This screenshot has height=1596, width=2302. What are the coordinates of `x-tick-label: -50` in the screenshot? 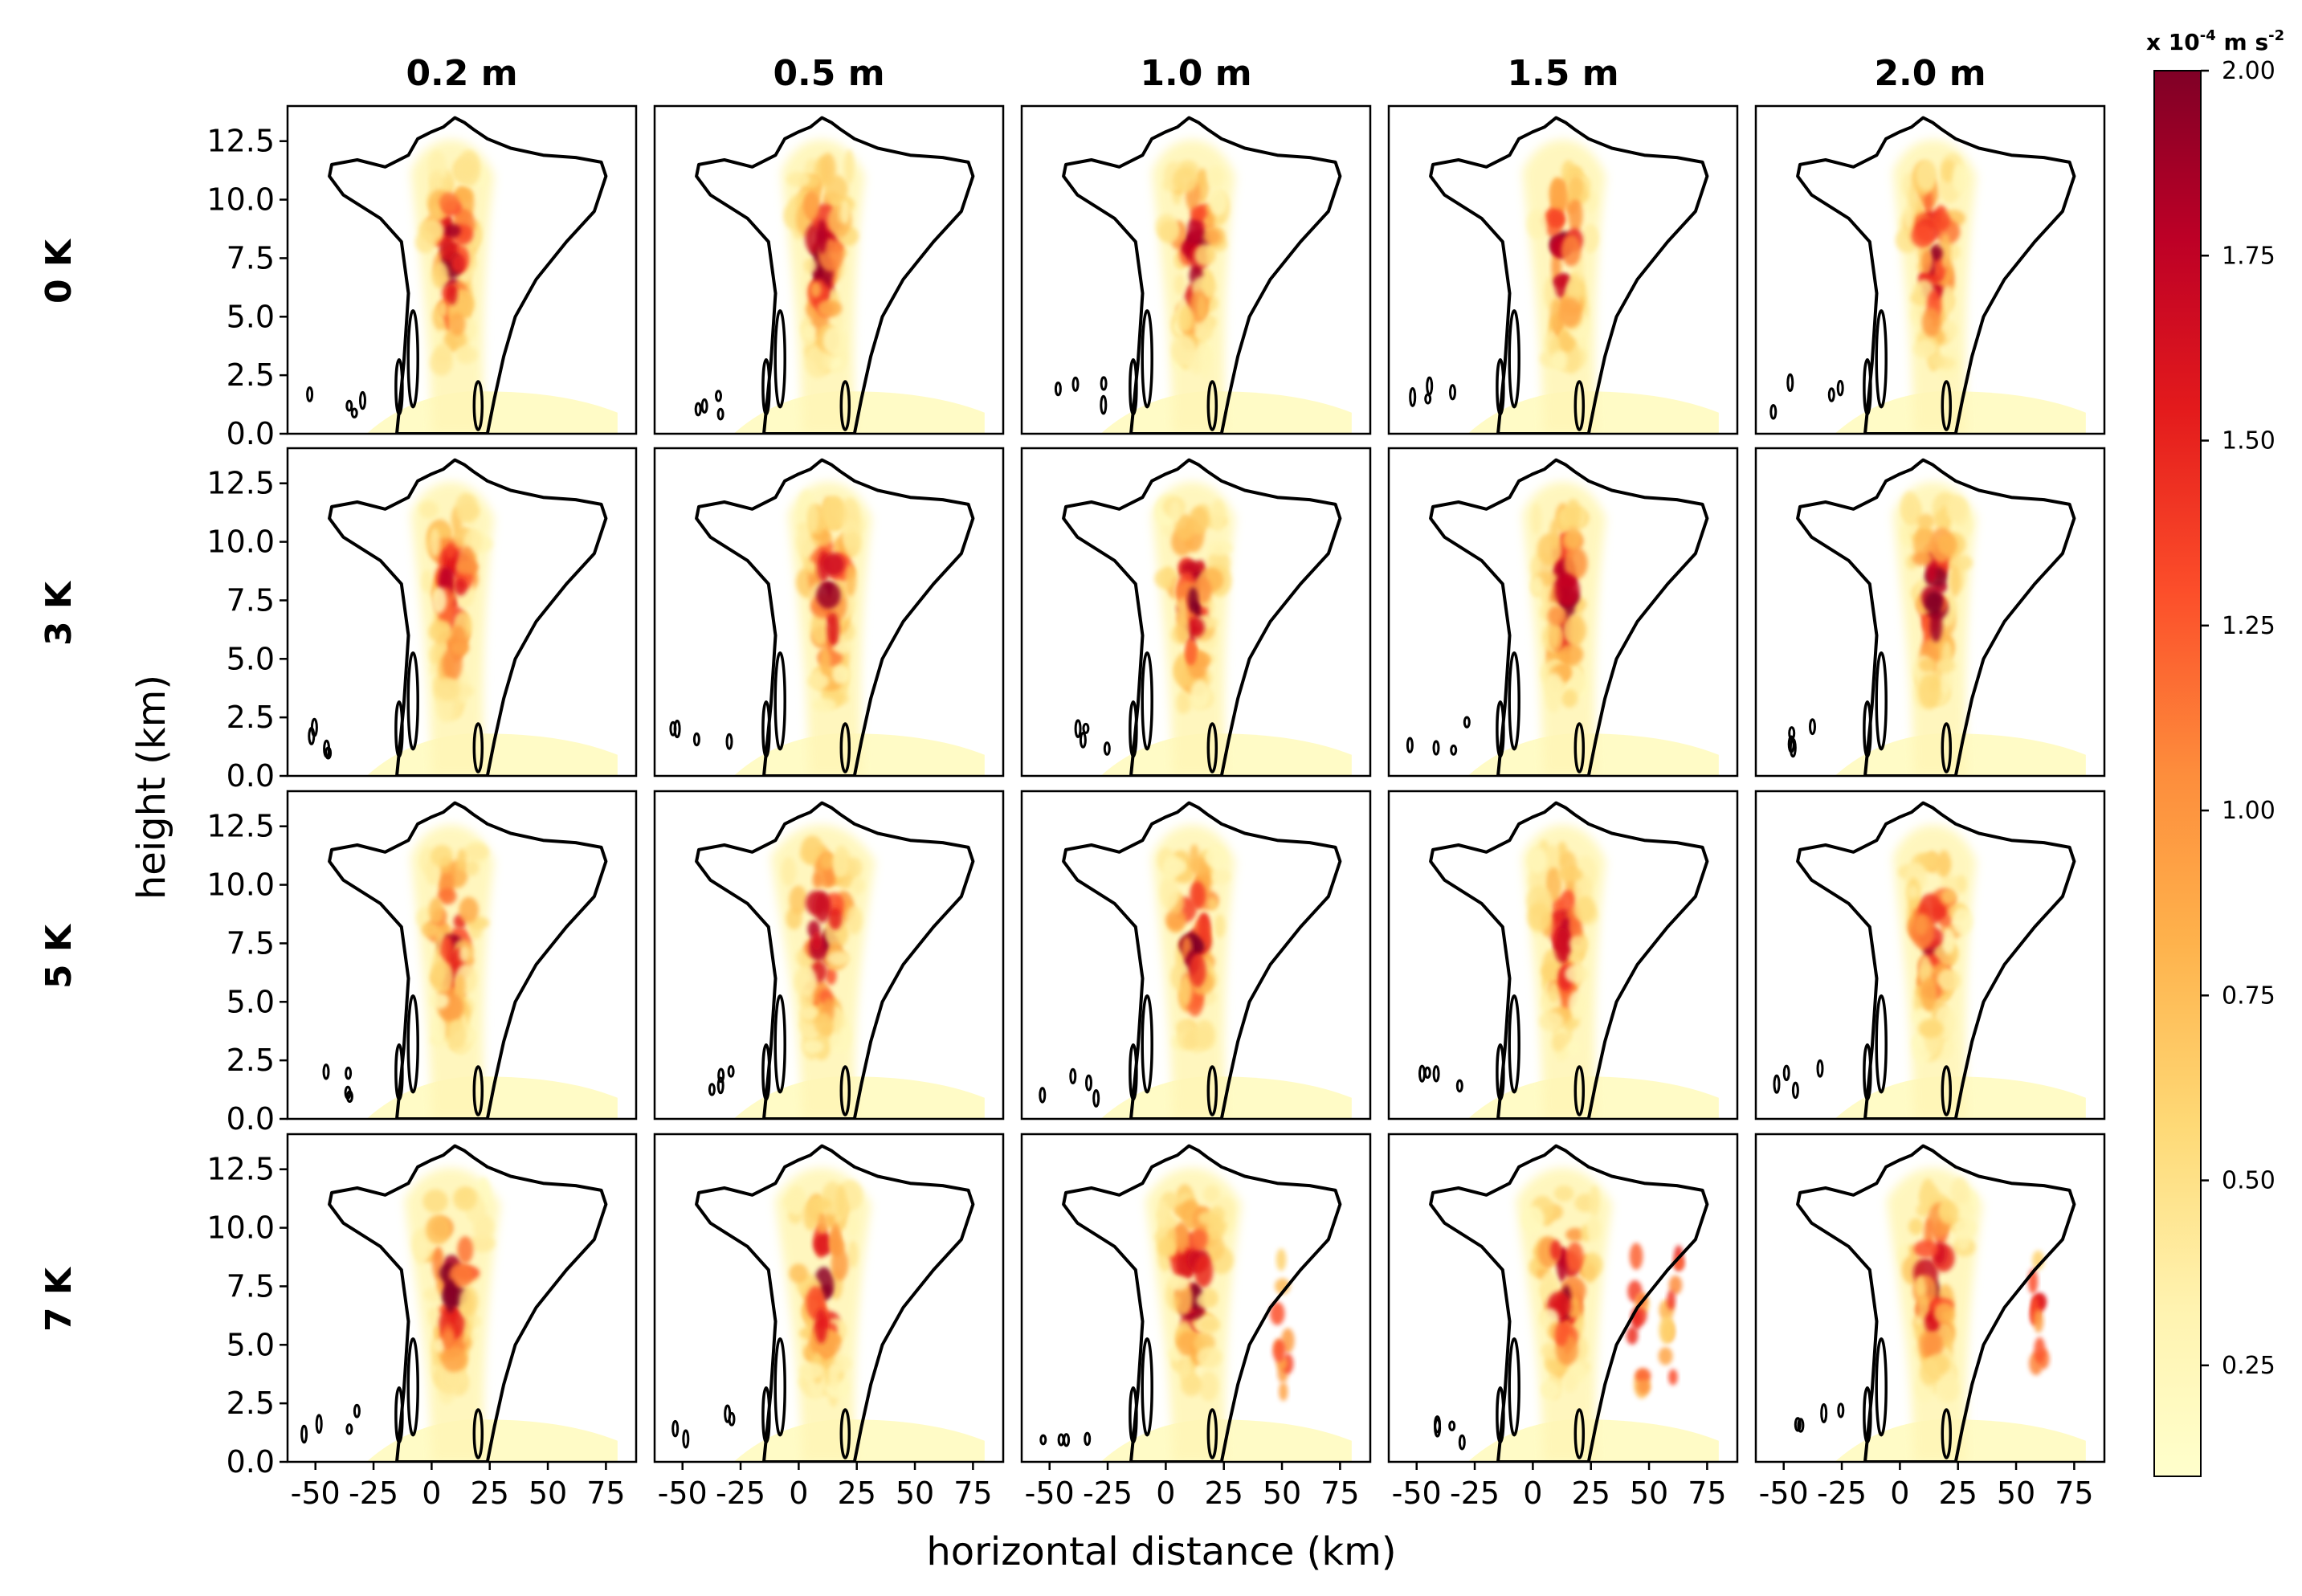 It's located at (1050, 1493).